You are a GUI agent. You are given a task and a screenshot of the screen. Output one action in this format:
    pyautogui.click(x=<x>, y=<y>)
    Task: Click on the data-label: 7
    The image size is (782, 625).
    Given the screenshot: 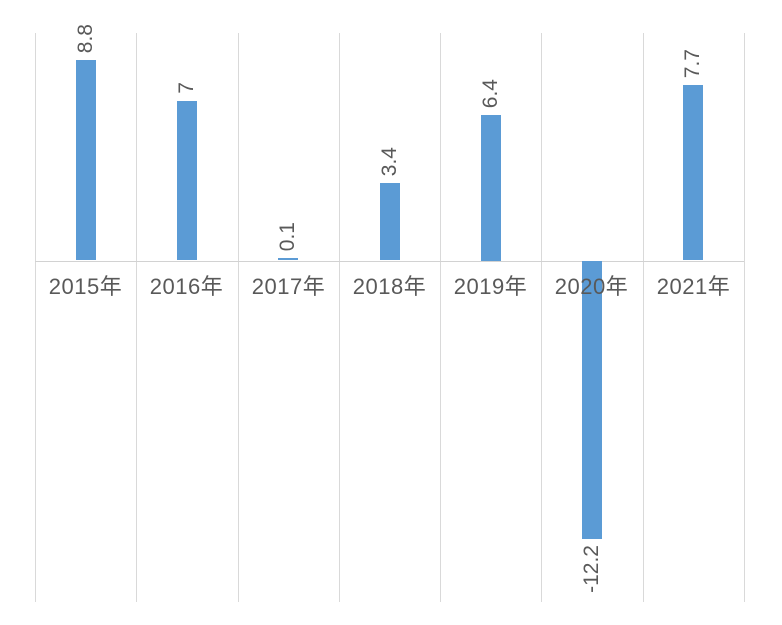 What is the action you would take?
    pyautogui.click(x=186, y=88)
    